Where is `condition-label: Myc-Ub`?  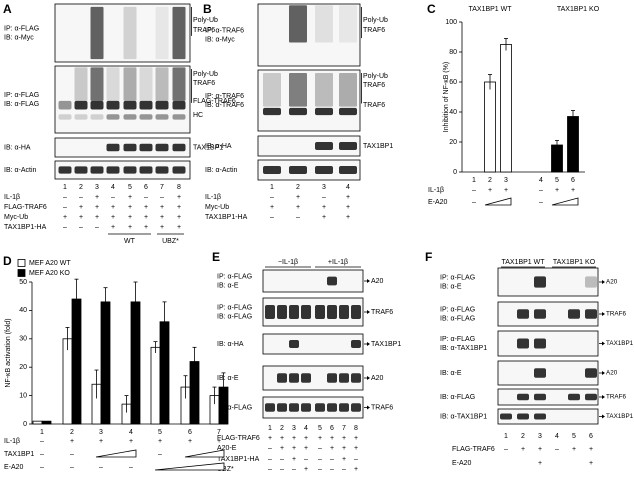
condition-label: Myc-Ub is located at coordinates (217, 207).